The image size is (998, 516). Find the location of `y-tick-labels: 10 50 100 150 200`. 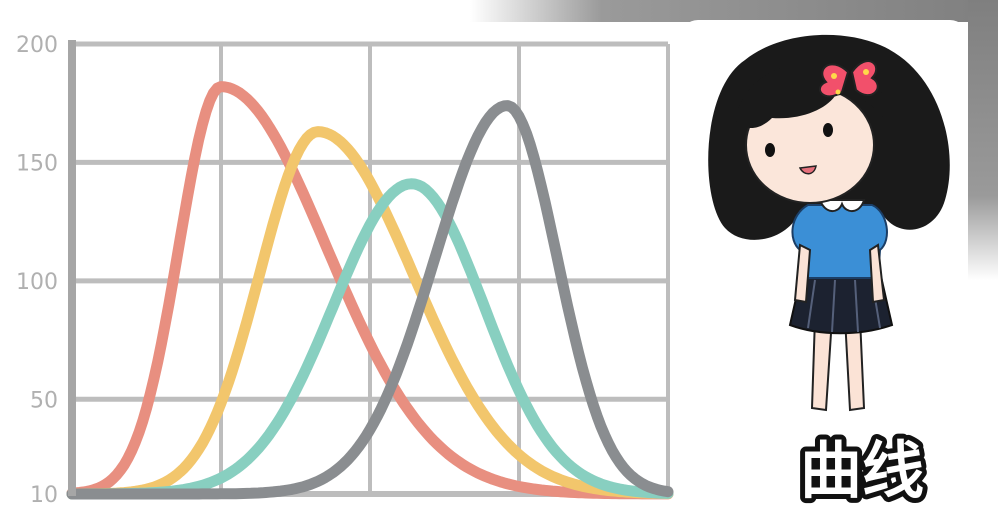

y-tick-labels: 10 50 100 150 200 is located at coordinates (37, 270).